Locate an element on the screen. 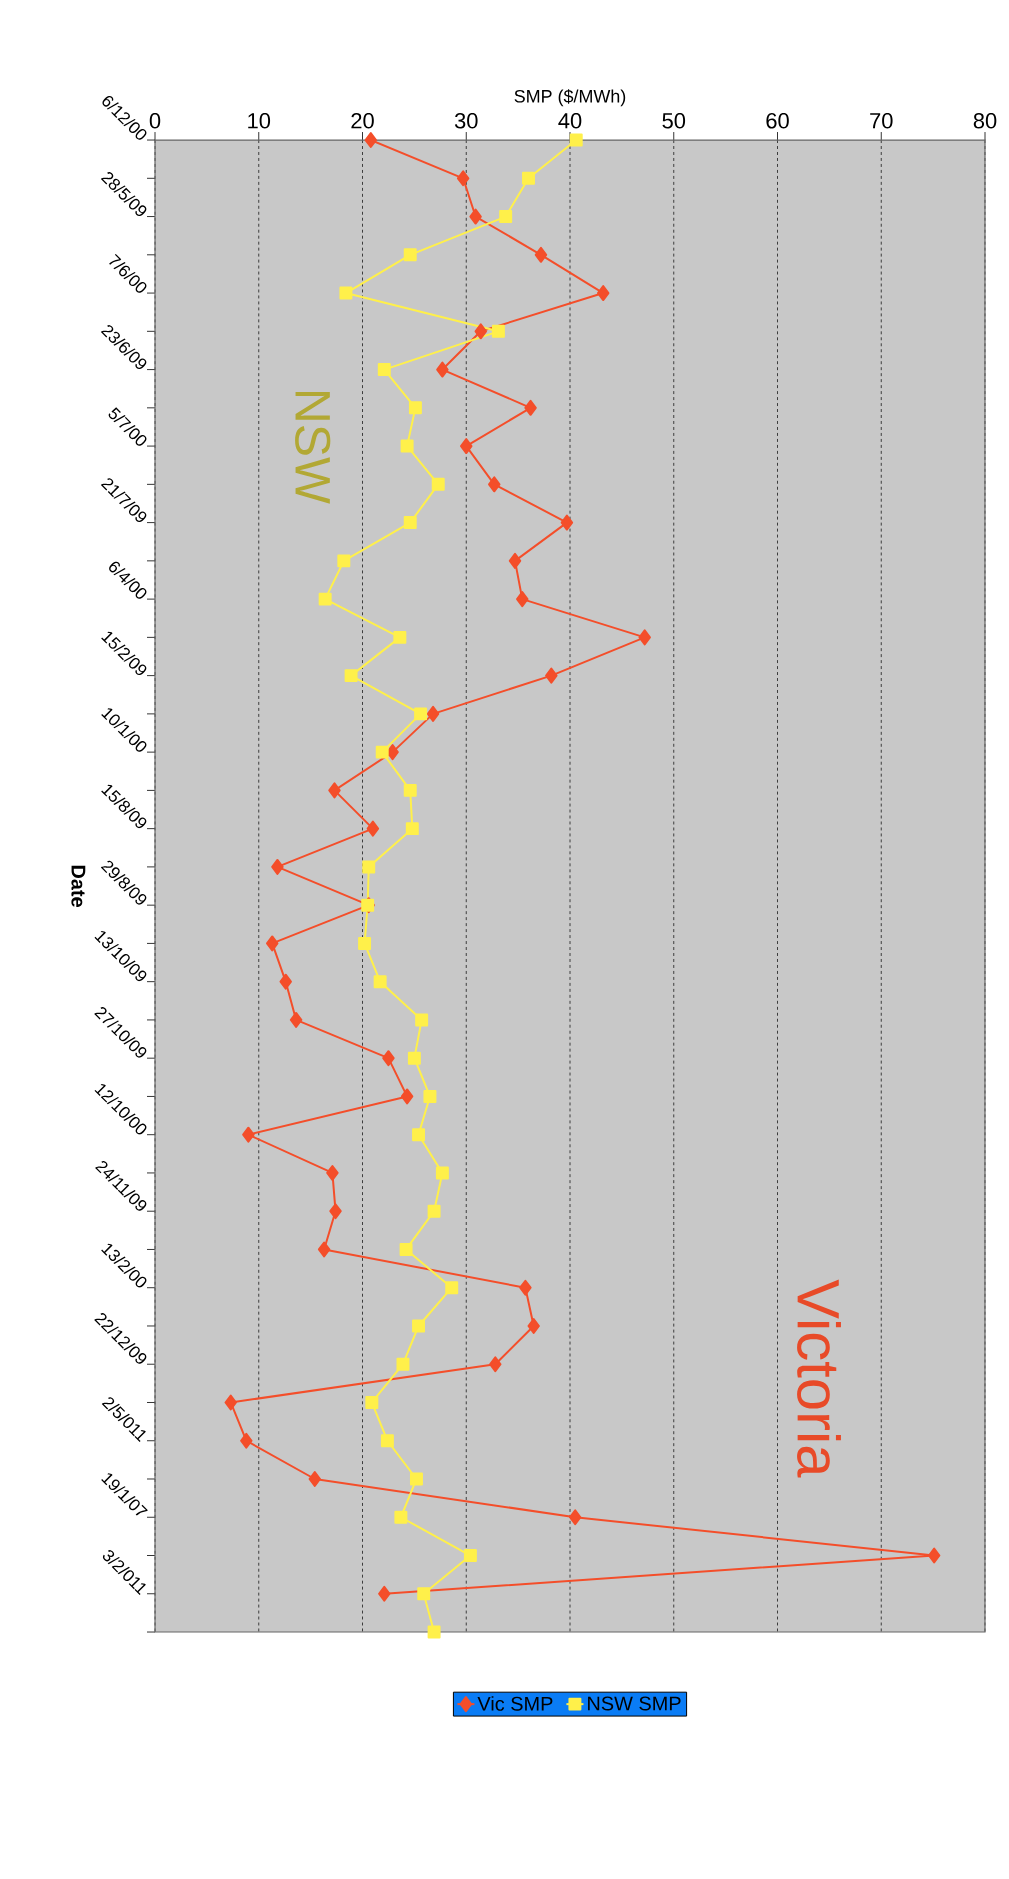 The height and width of the screenshot is (1879, 1009). y-axis-title: Date is located at coordinates (78, 886).